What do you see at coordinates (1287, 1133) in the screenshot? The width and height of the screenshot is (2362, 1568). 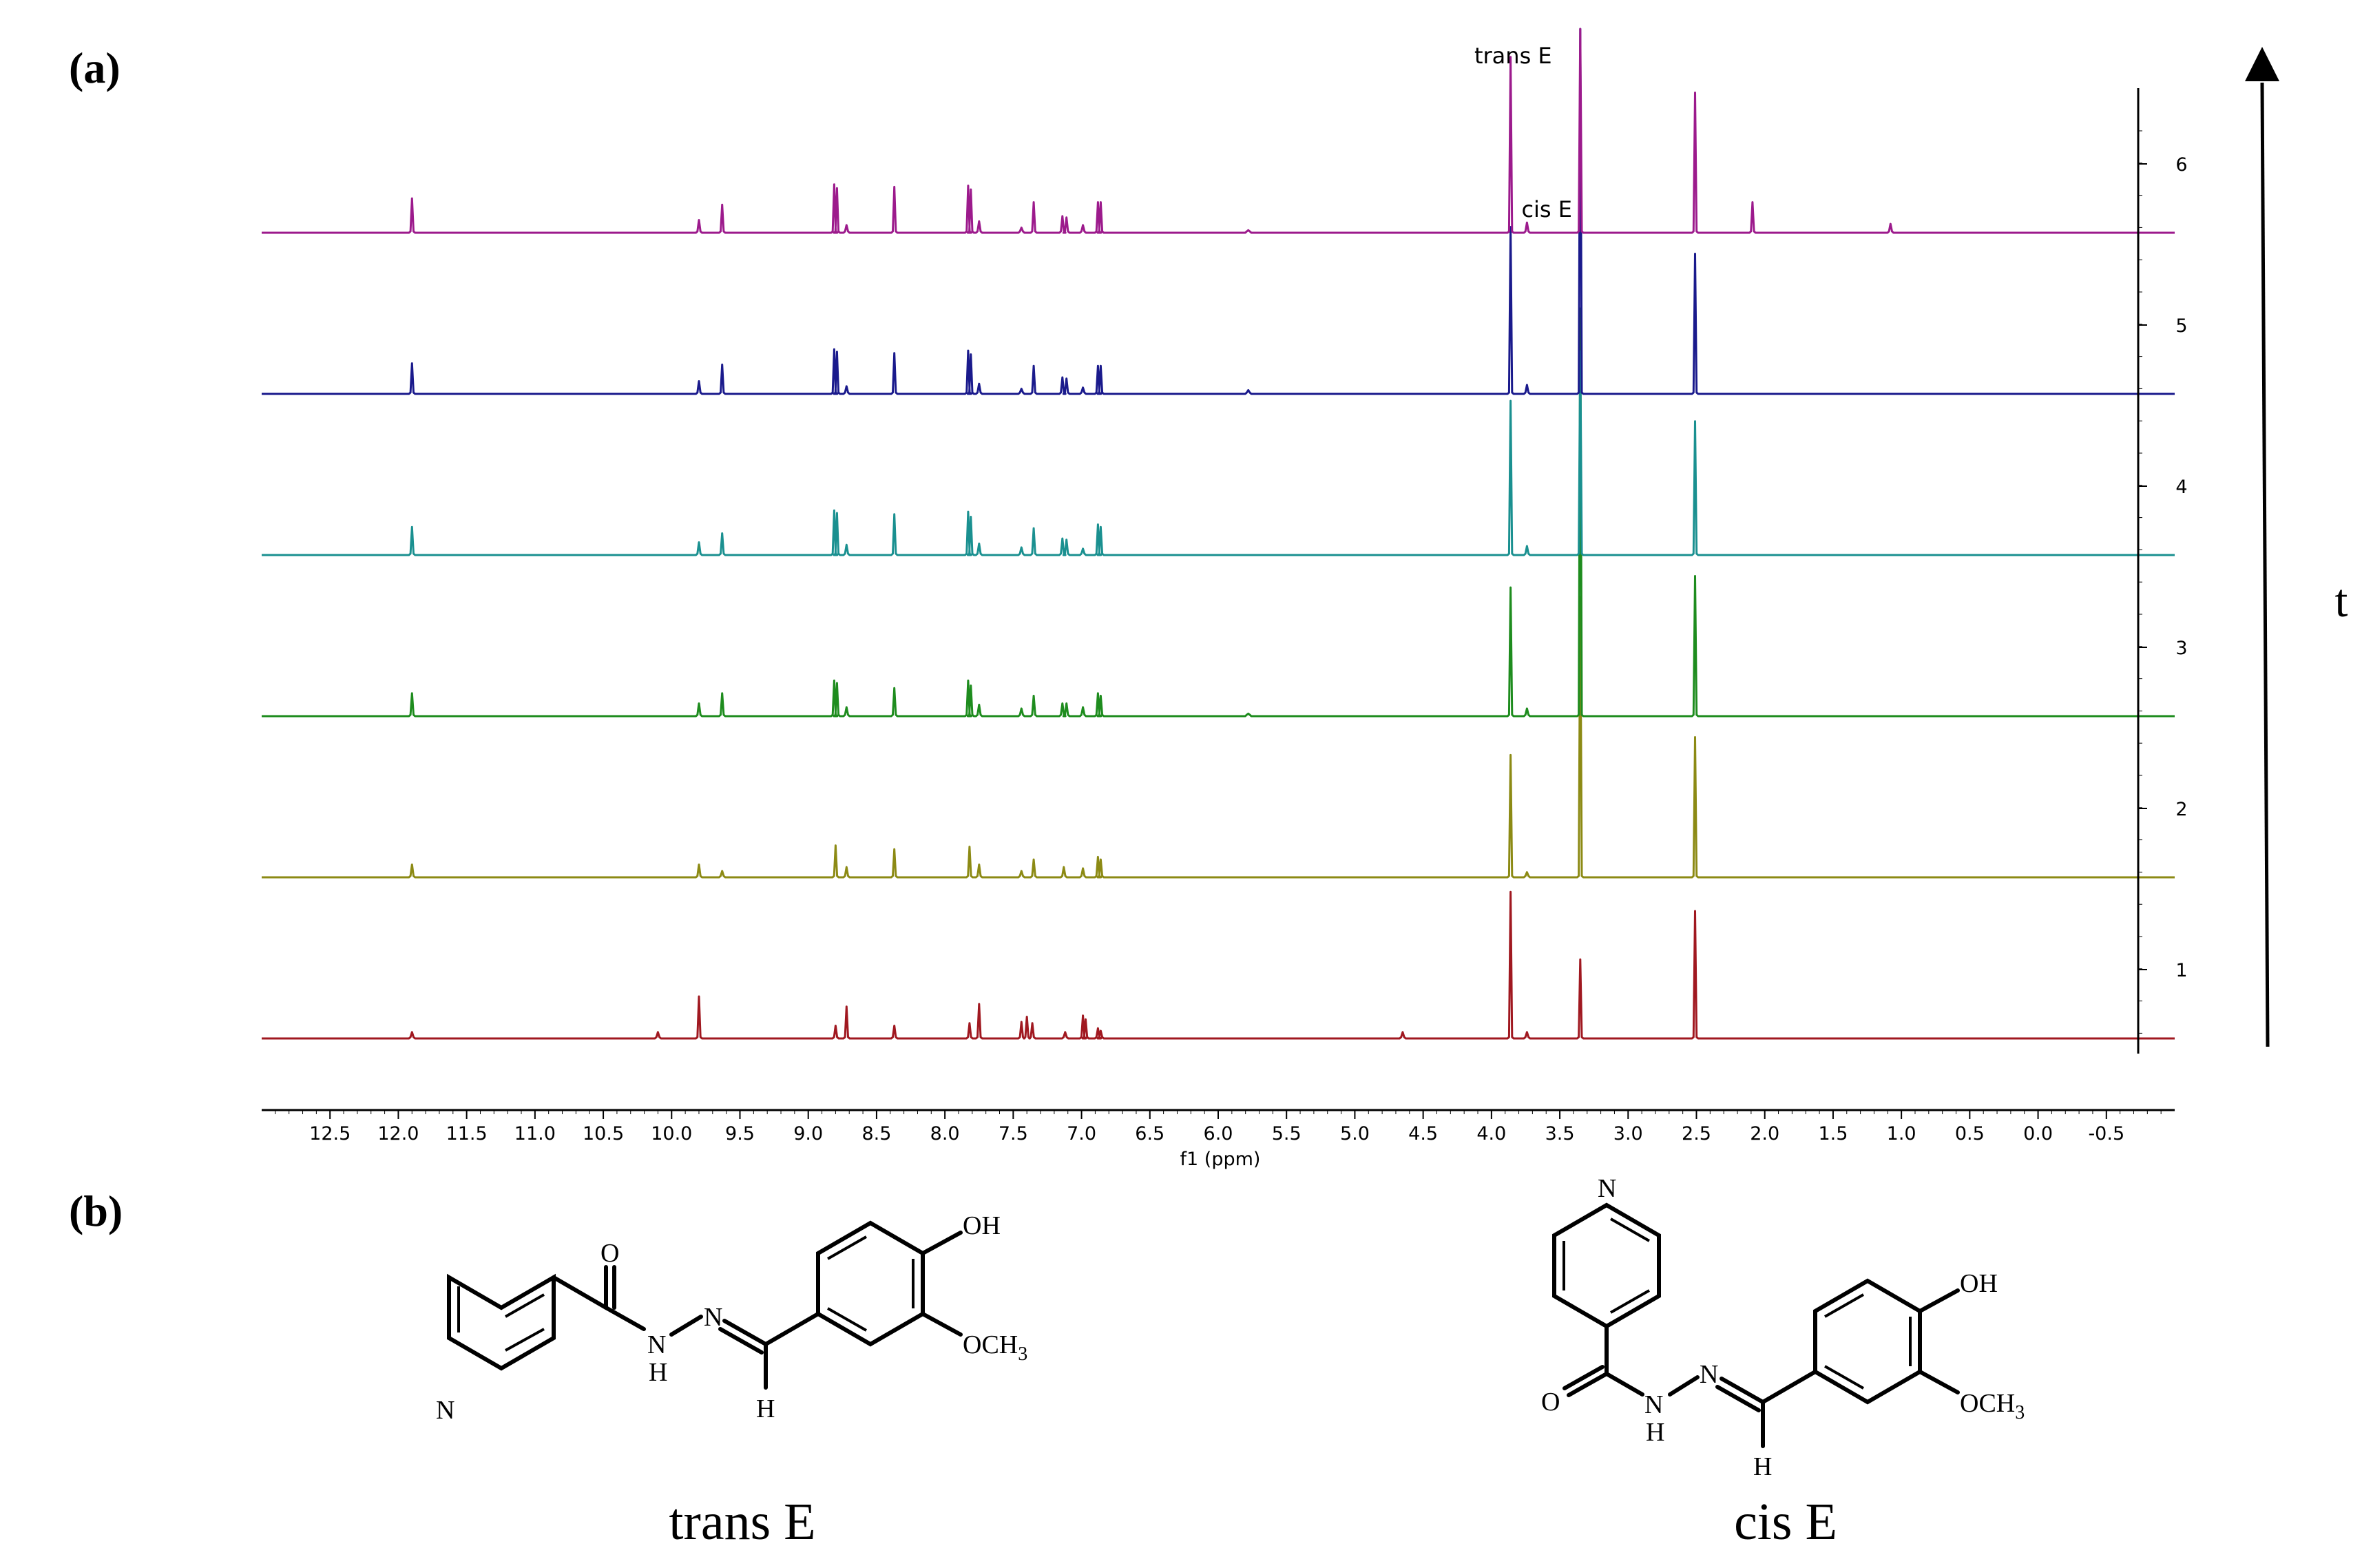 I see `x-tick-label: 5.5` at bounding box center [1287, 1133].